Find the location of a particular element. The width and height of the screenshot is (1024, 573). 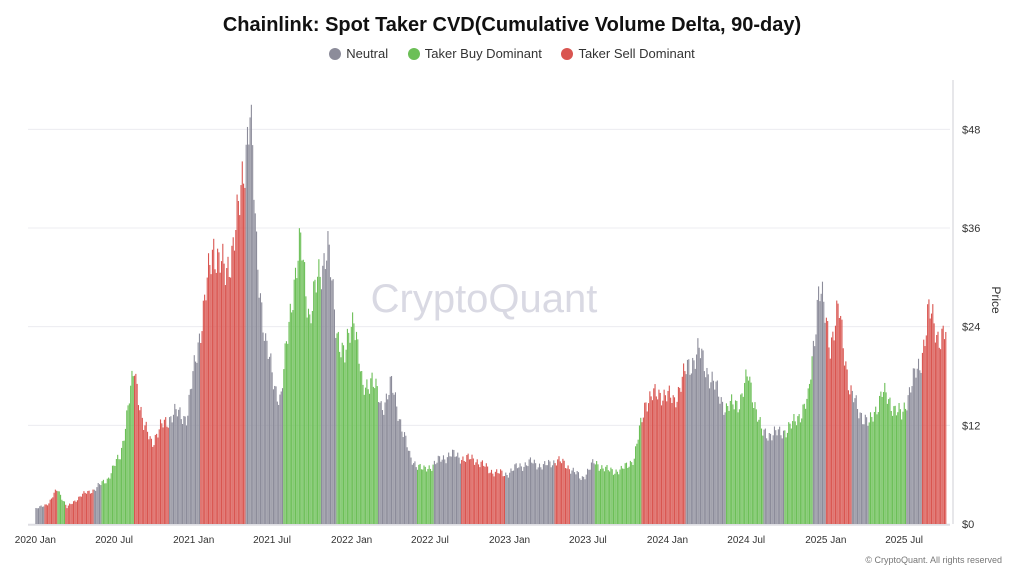

legend-item-taker-buy: Taker Buy Dominant is located at coordinates (474, 53).